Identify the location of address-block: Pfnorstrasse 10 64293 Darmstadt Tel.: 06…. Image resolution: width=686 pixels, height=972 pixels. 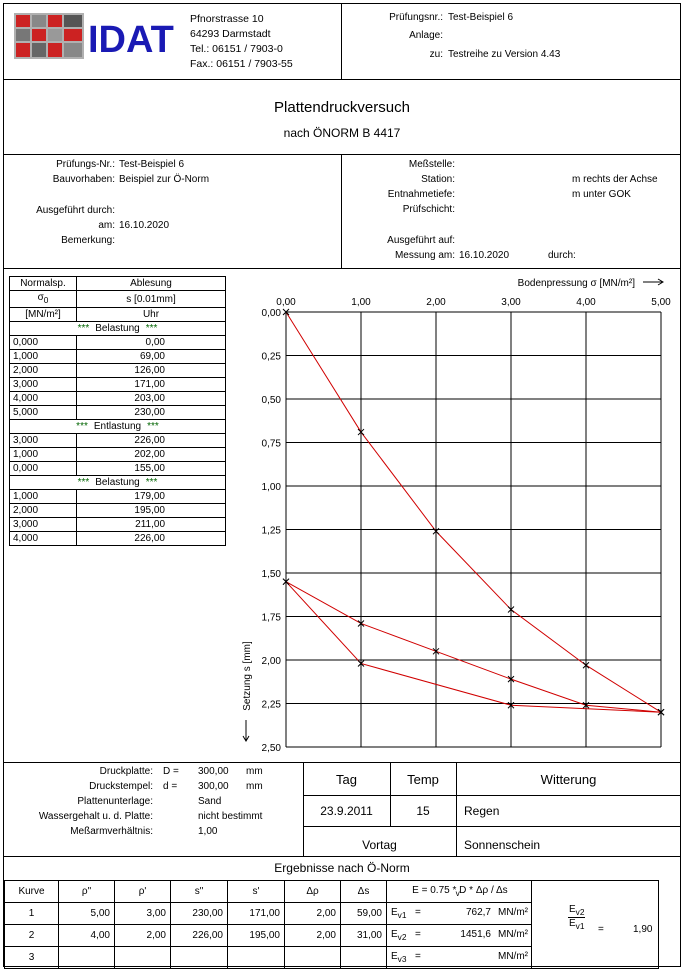
(241, 42).